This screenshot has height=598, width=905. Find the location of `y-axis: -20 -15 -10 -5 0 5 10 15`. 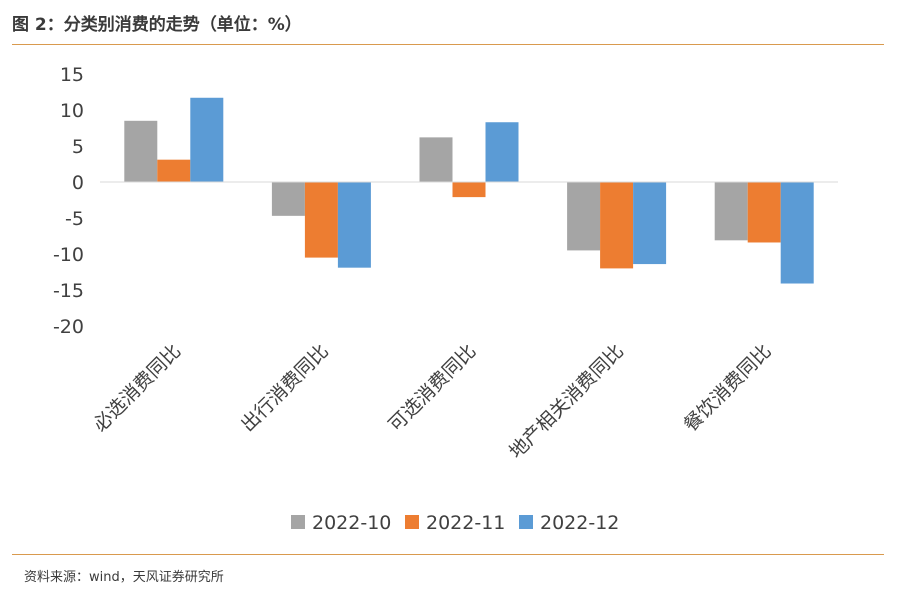

y-axis: -20 -15 -10 -5 0 5 10 15 is located at coordinates (68, 201).